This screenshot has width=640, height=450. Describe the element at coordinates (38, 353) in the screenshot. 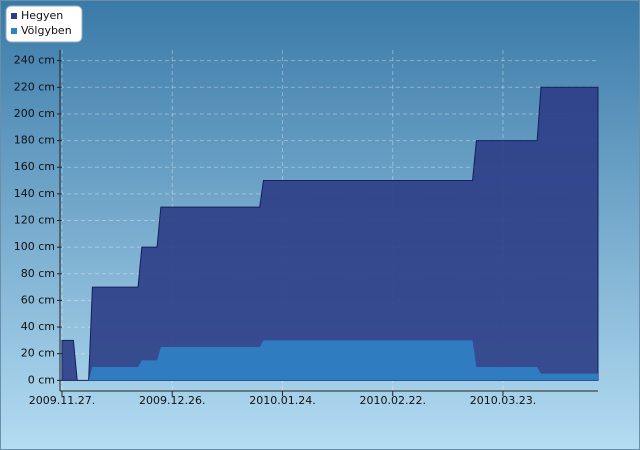

I see `y-tick-label: 20 cm` at that location.